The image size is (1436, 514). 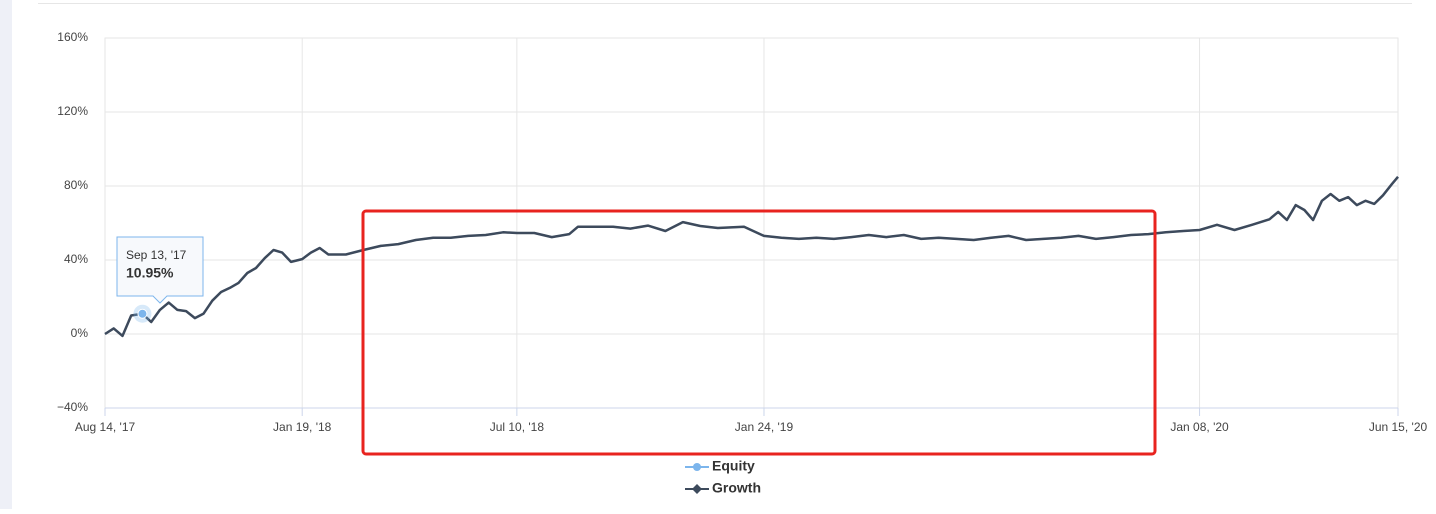 I want to click on y-tick-label: 120%, so click(x=72, y=111).